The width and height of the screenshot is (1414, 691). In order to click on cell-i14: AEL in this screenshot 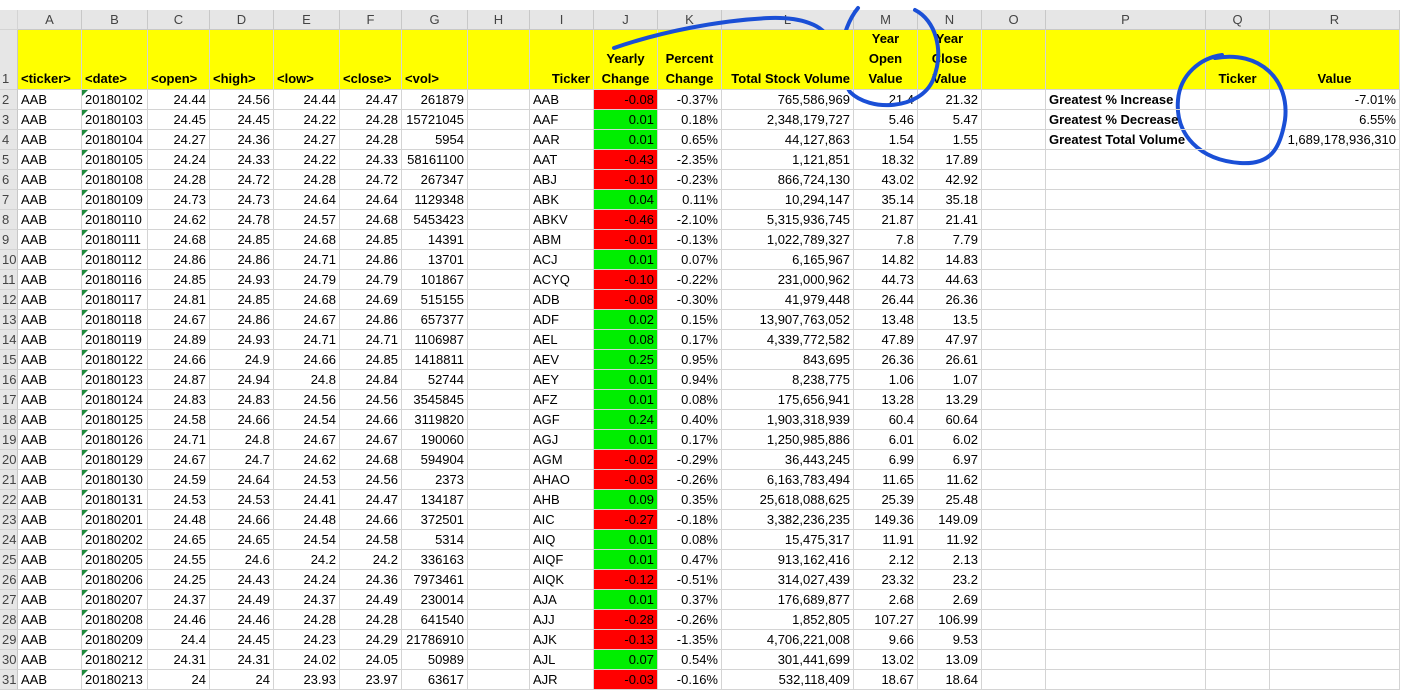, I will do `click(562, 340)`.